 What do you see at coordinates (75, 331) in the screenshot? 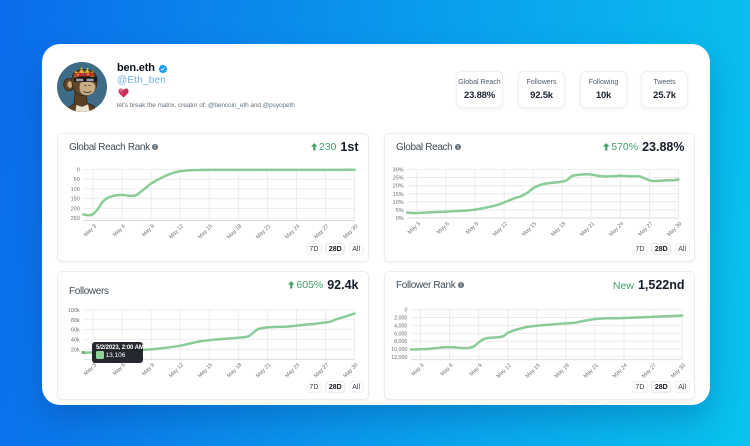
I see `svg-text: 60k` at bounding box center [75, 331].